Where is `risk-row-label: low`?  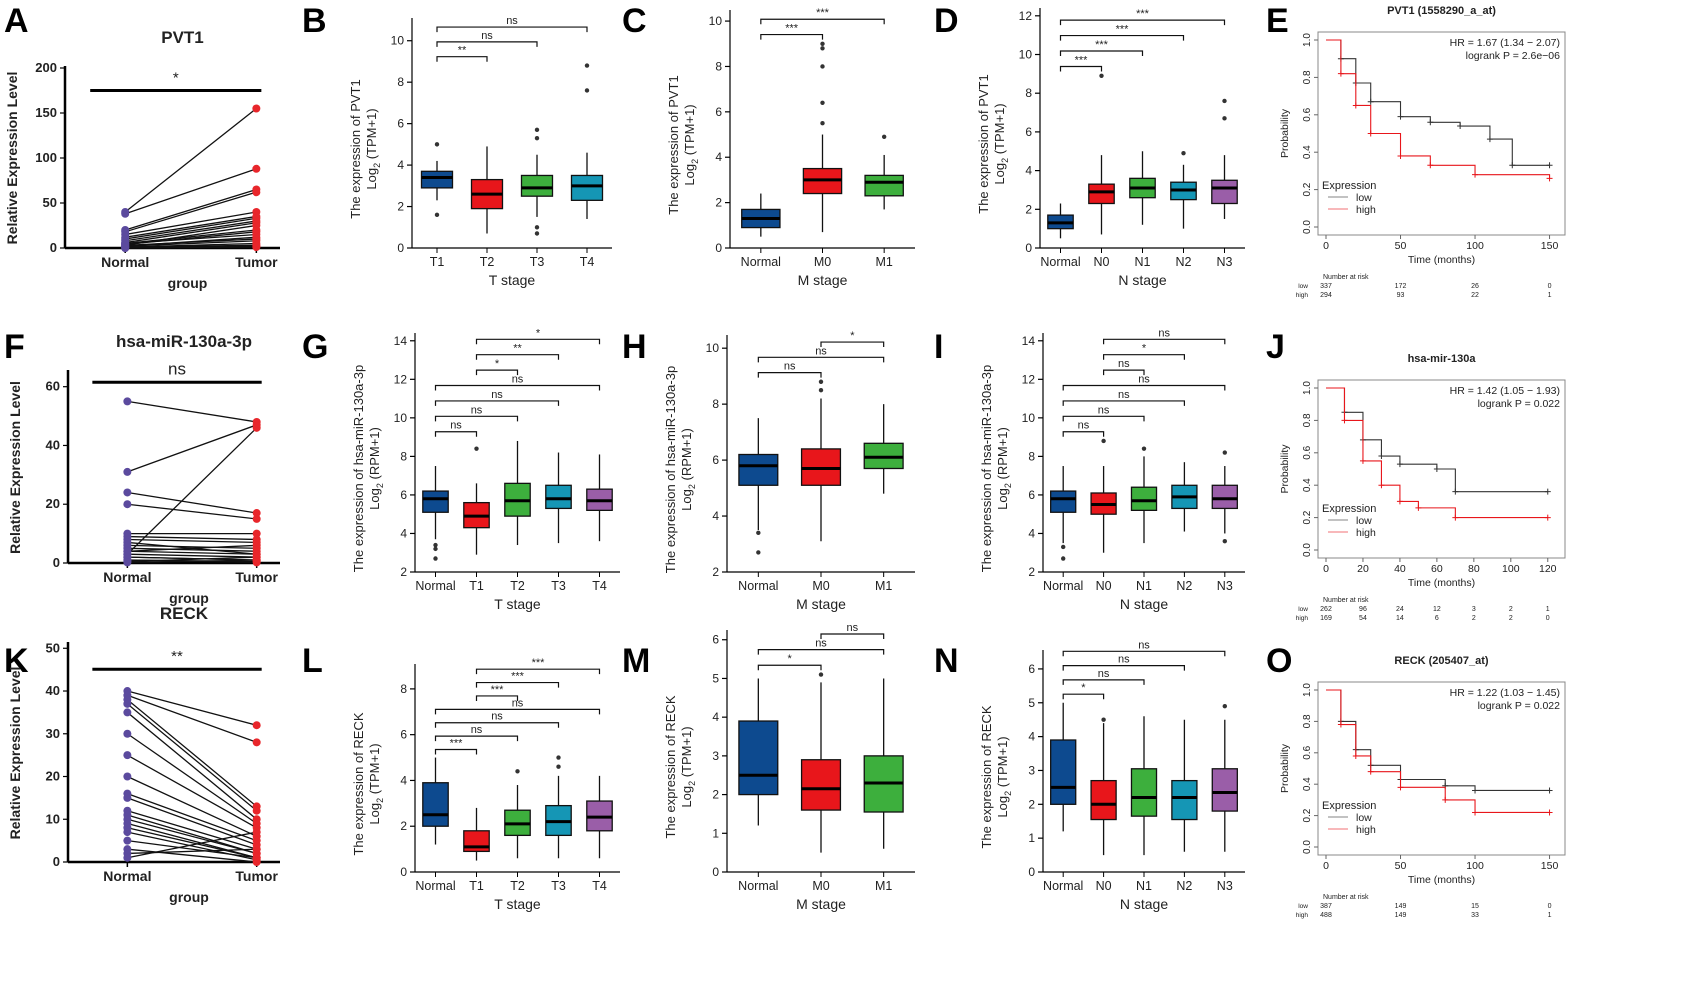 risk-row-label: low is located at coordinates (1303, 286).